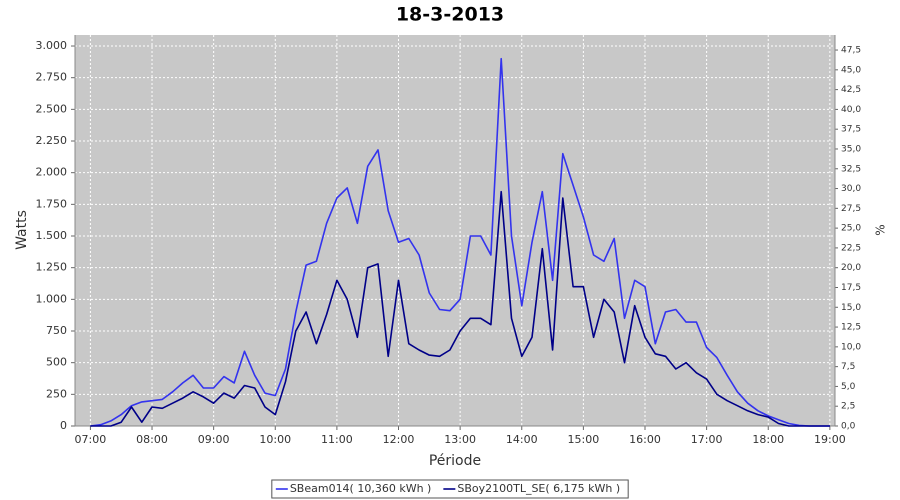 This screenshot has height=500, width=900. I want to click on y2-tick-label: 27,5, so click(851, 209).